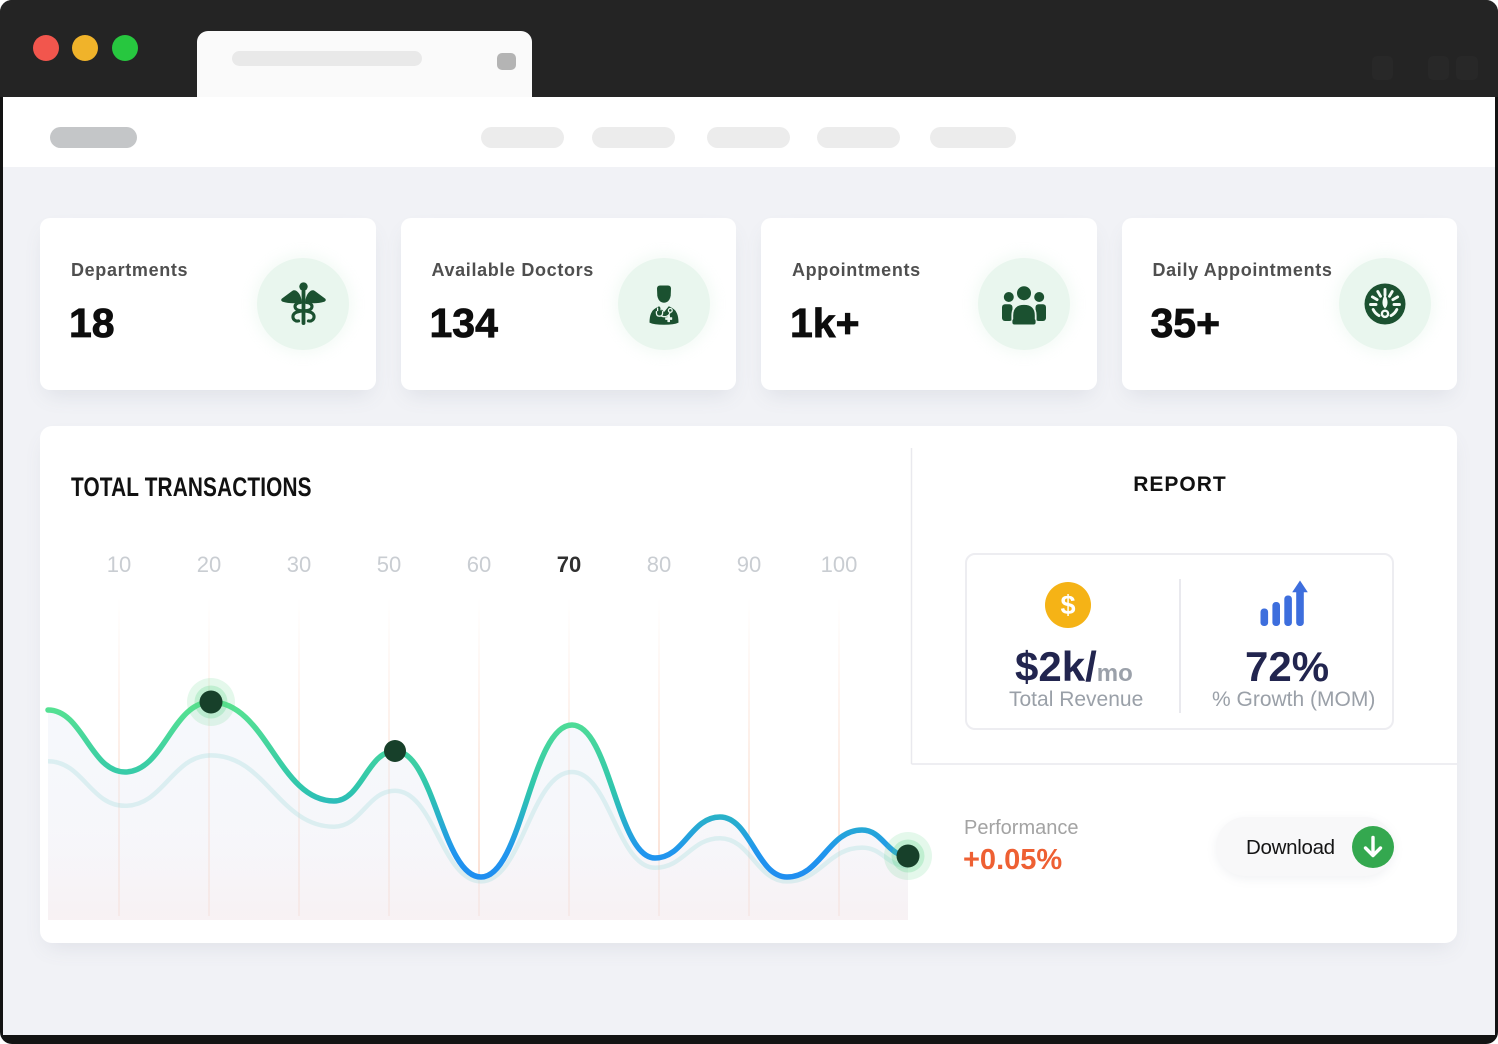  I want to click on svg-text: 30, so click(299, 564).